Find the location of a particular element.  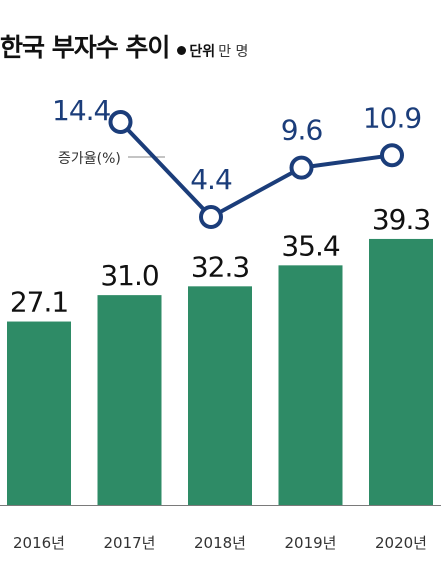

x-tick-label: 2020년 is located at coordinates (401, 543).